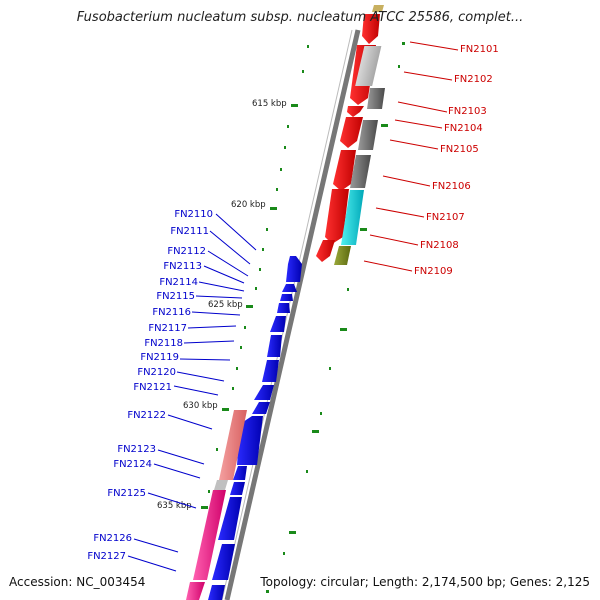 The image size is (600, 600). Describe the element at coordinates (200, 406) in the screenshot. I see `tick-label: 630 kbp` at that location.